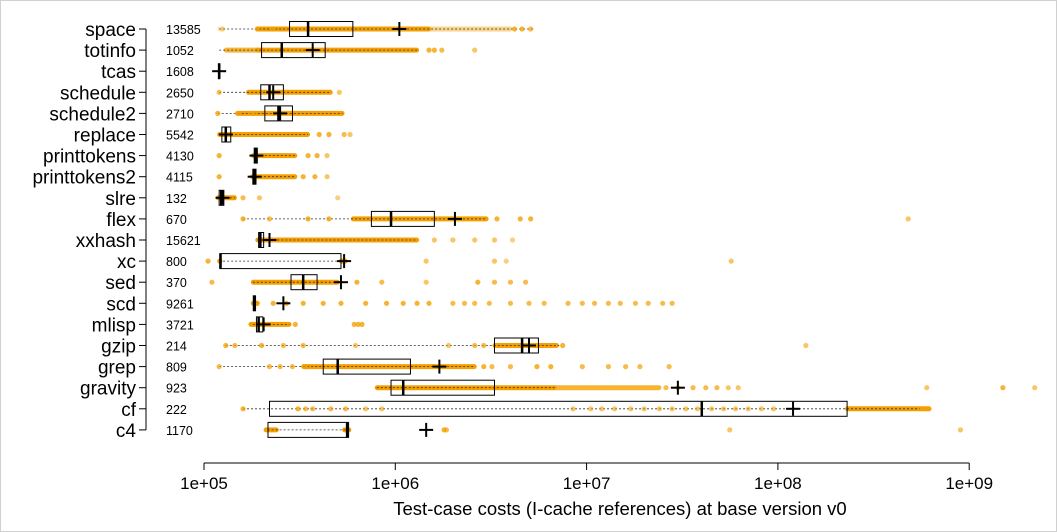  I want to click on benchmark-label: xc, so click(126, 262).